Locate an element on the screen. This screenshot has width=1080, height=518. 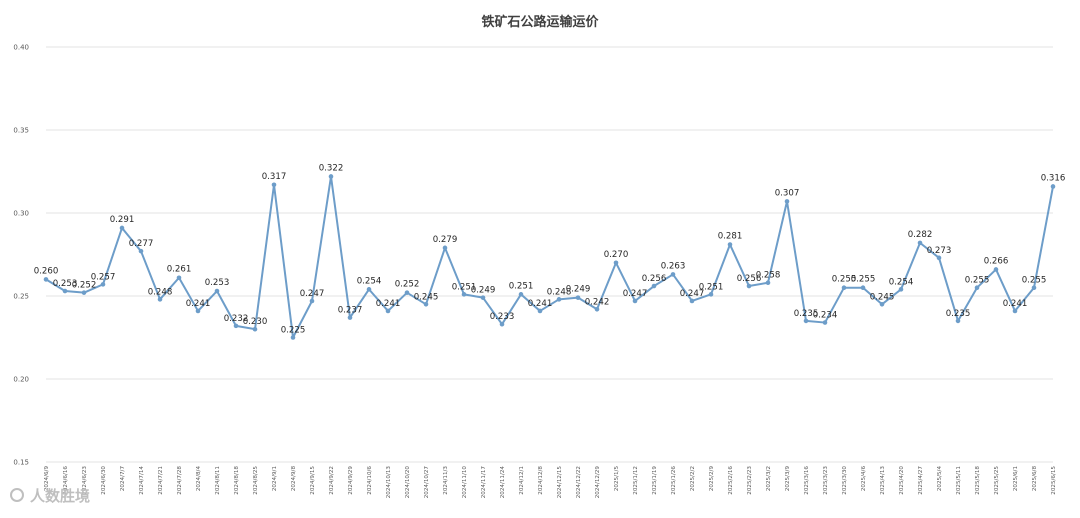
data-label: 0.258 is located at coordinates (768, 276).